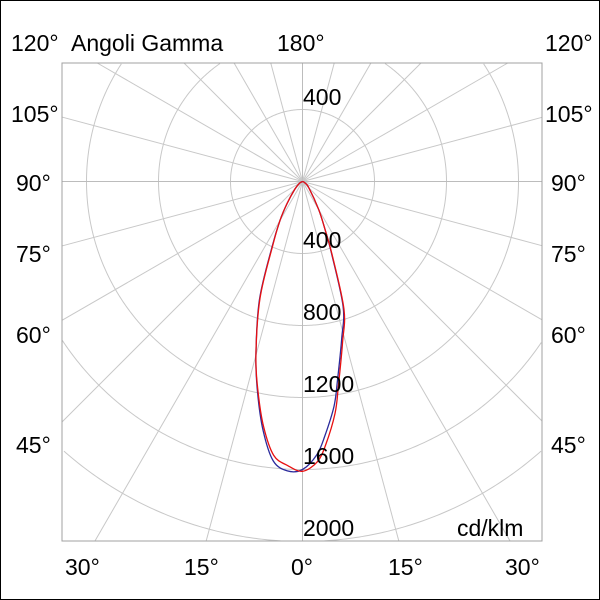 The width and height of the screenshot is (600, 600). I want to click on angle-label-bottom-30-right: 30°, so click(522, 567).